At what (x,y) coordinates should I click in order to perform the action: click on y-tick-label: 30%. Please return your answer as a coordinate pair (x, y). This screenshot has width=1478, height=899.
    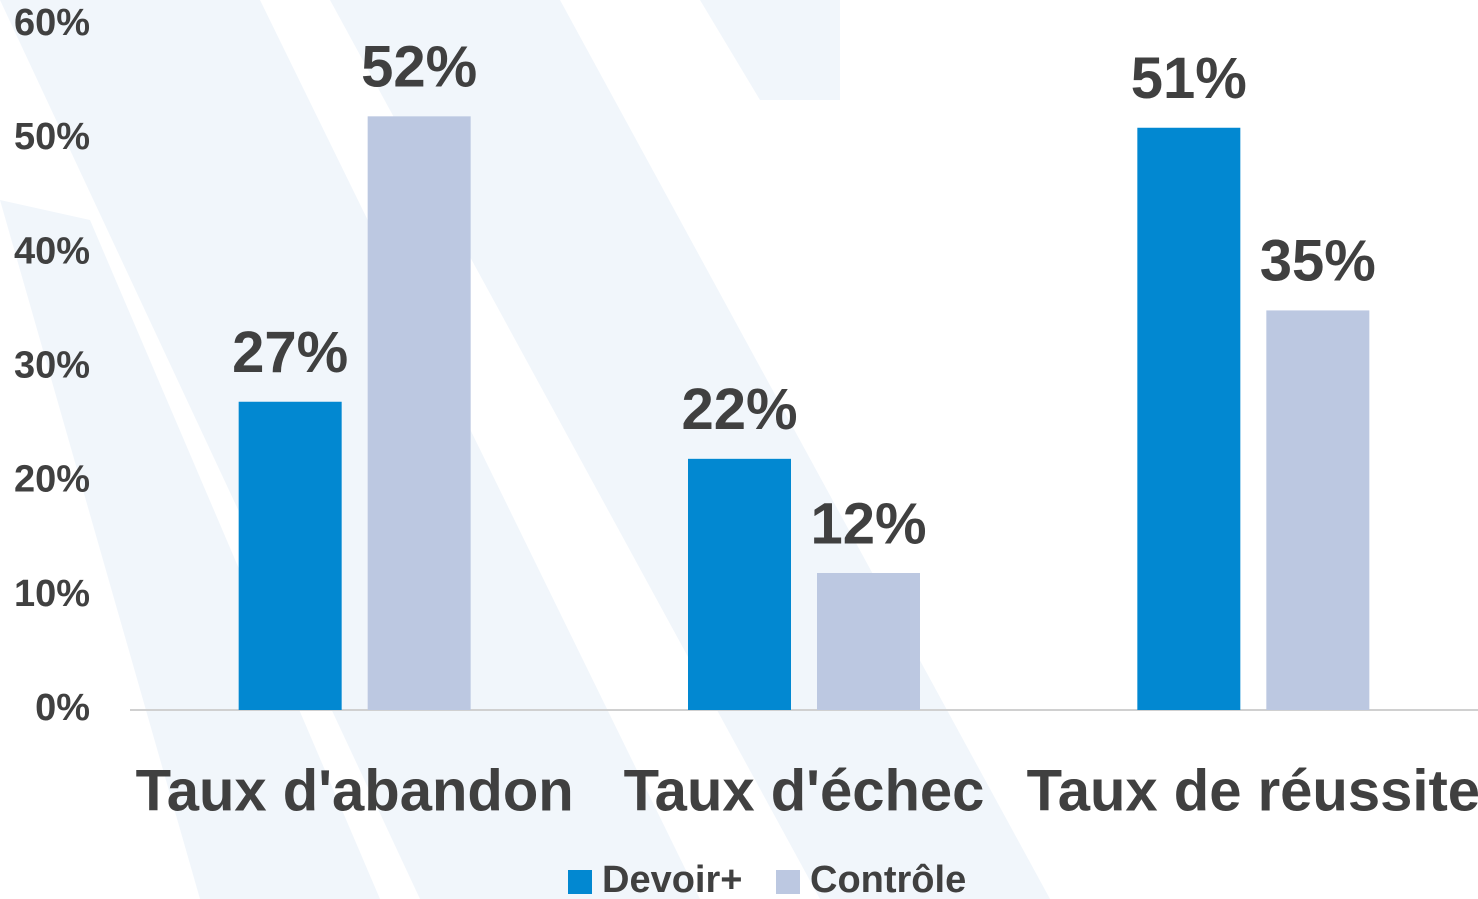
    Looking at the image, I should click on (52, 366).